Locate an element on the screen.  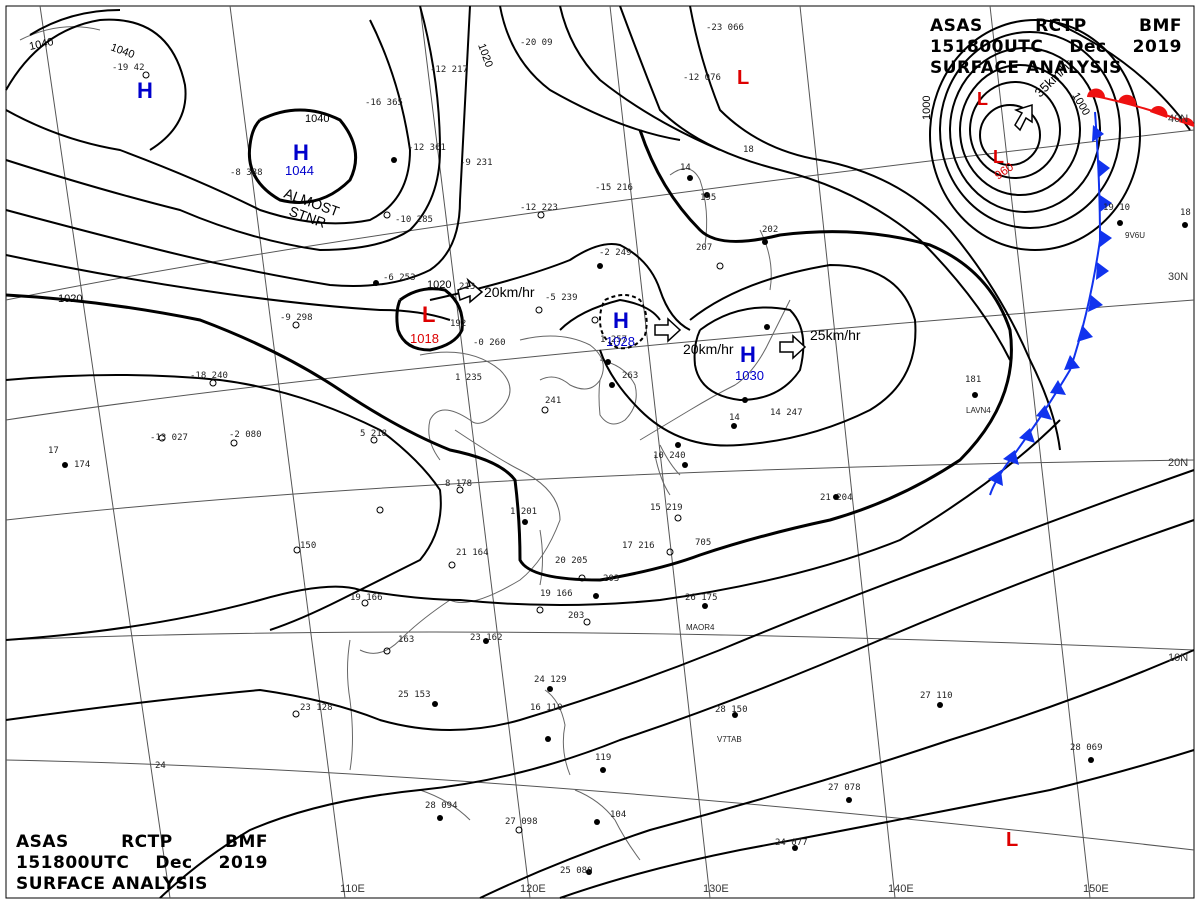
isobar-label: 1040 is located at coordinates (317, 119).